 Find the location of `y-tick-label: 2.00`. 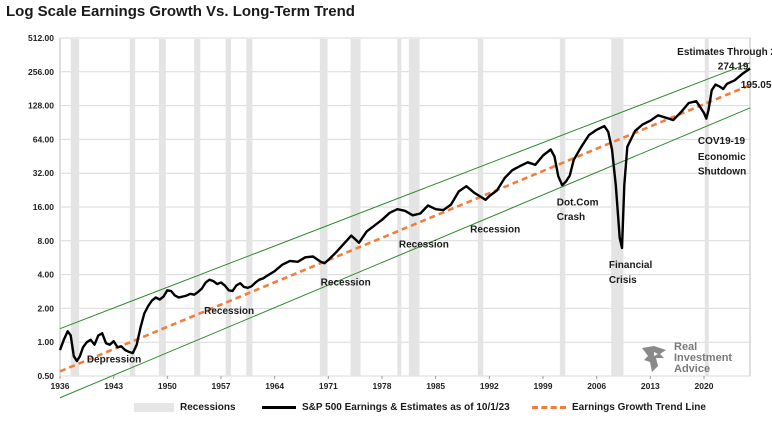

y-tick-label: 2.00 is located at coordinates (45, 308).